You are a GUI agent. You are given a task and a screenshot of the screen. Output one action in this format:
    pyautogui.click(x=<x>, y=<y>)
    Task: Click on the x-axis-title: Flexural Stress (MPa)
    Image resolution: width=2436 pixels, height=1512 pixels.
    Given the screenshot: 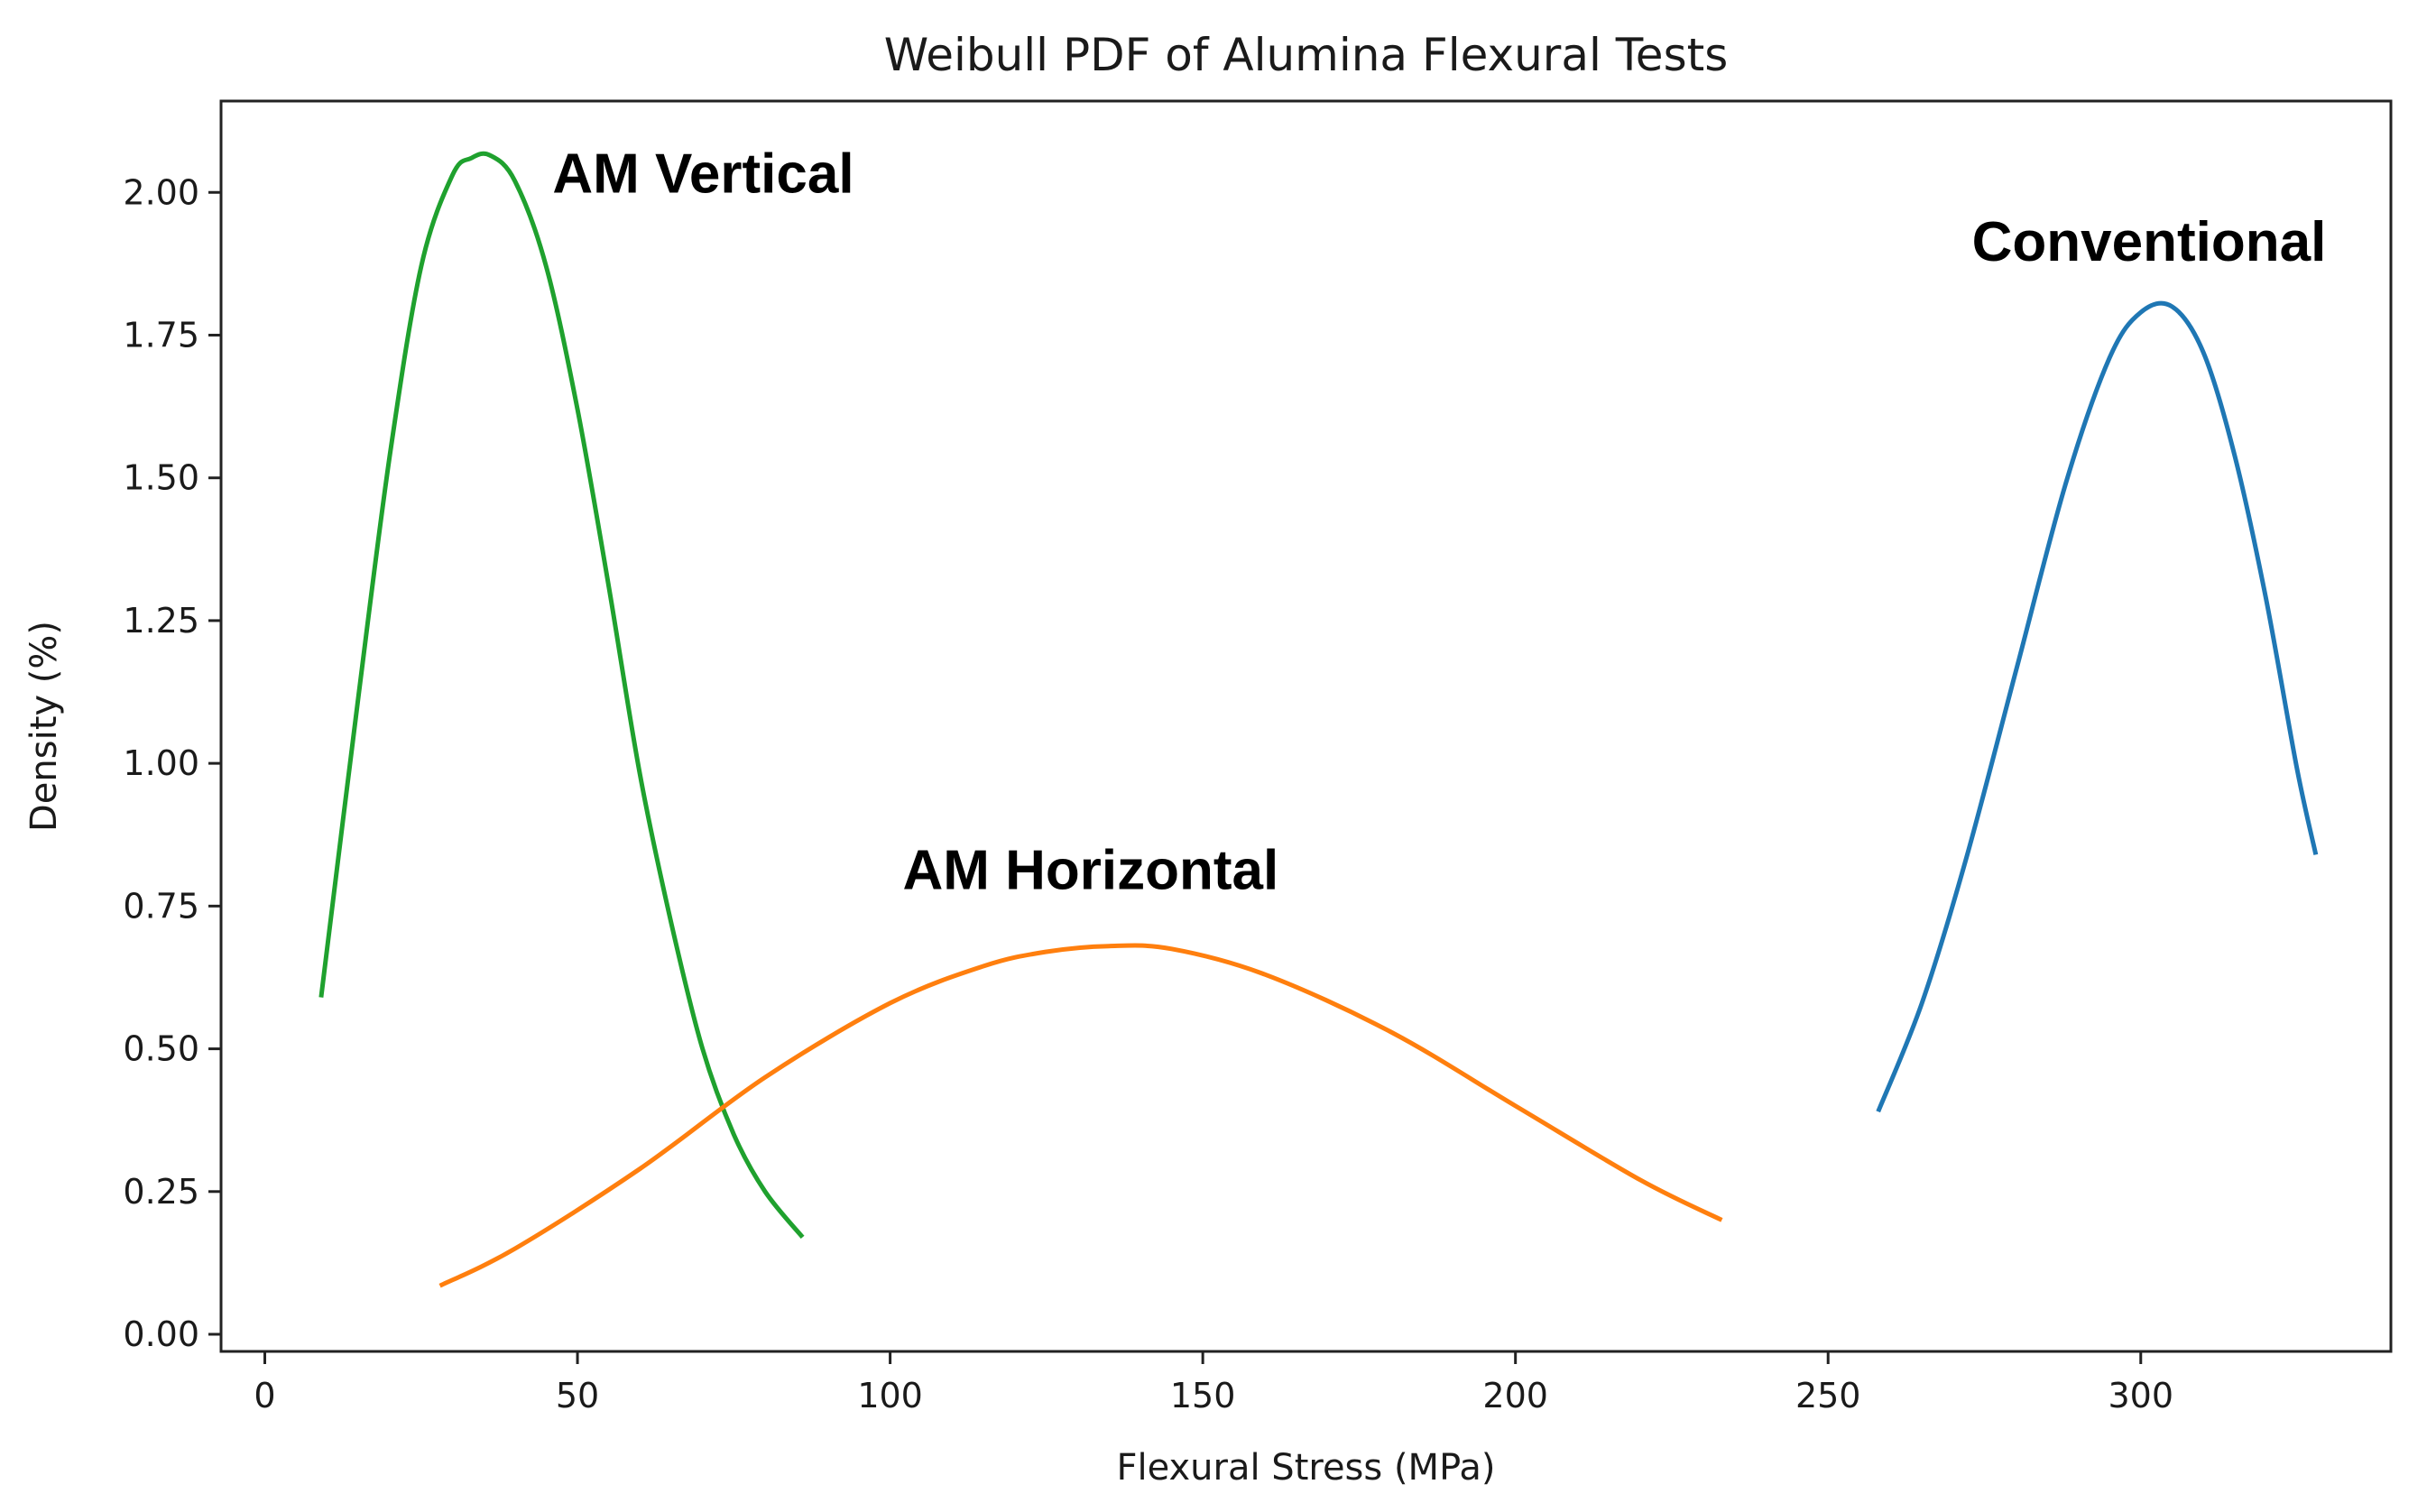 What is the action you would take?
    pyautogui.click(x=1306, y=1468)
    